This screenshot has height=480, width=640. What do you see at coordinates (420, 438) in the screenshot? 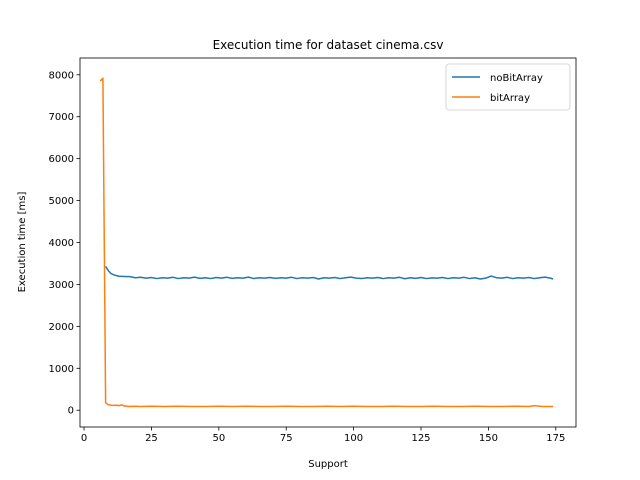
I see `x-tick-label: 125` at bounding box center [420, 438].